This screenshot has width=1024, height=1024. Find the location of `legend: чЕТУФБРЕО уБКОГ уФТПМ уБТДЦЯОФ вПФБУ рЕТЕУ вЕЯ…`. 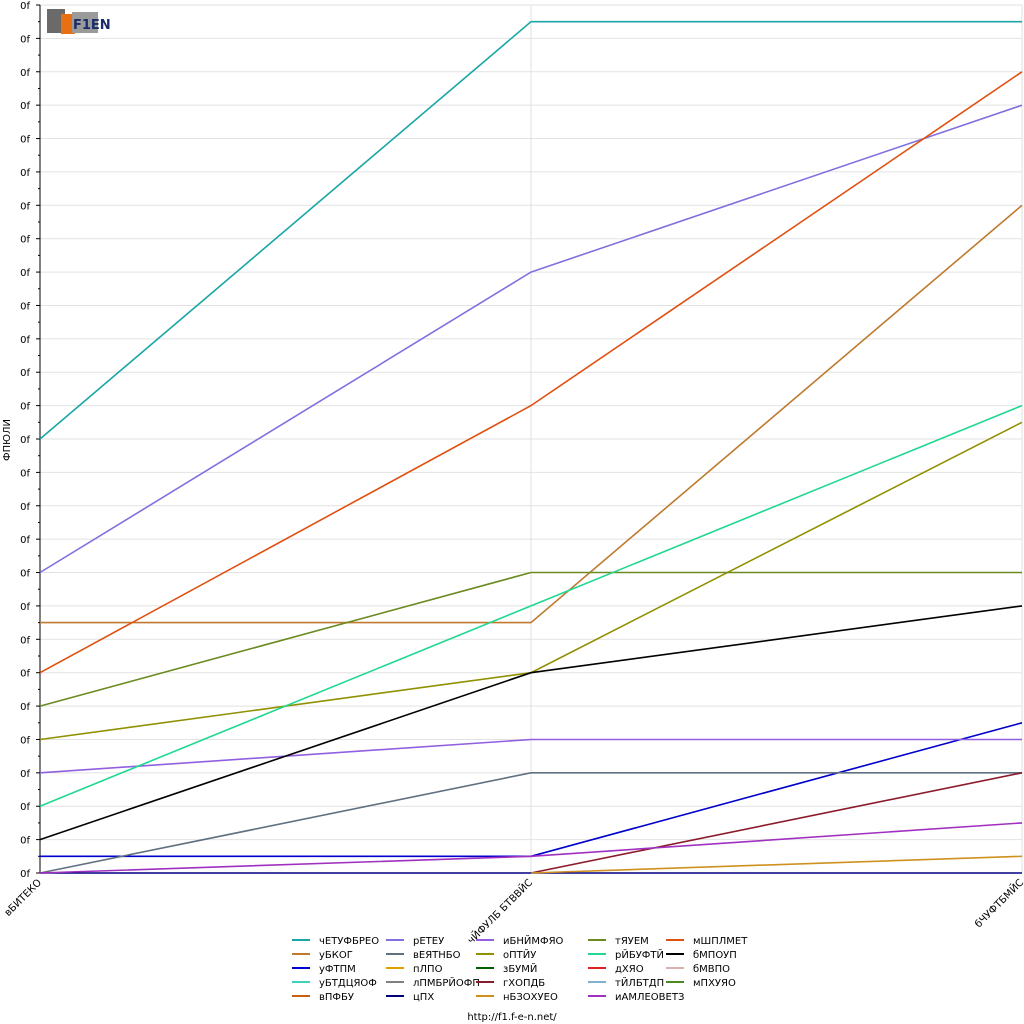

legend: чЕТУФБРЕО уБКОГ уФТПМ уБТДЦЯОФ вПФБУ рЕТЕУ вЕЯ… is located at coordinates (520, 968).